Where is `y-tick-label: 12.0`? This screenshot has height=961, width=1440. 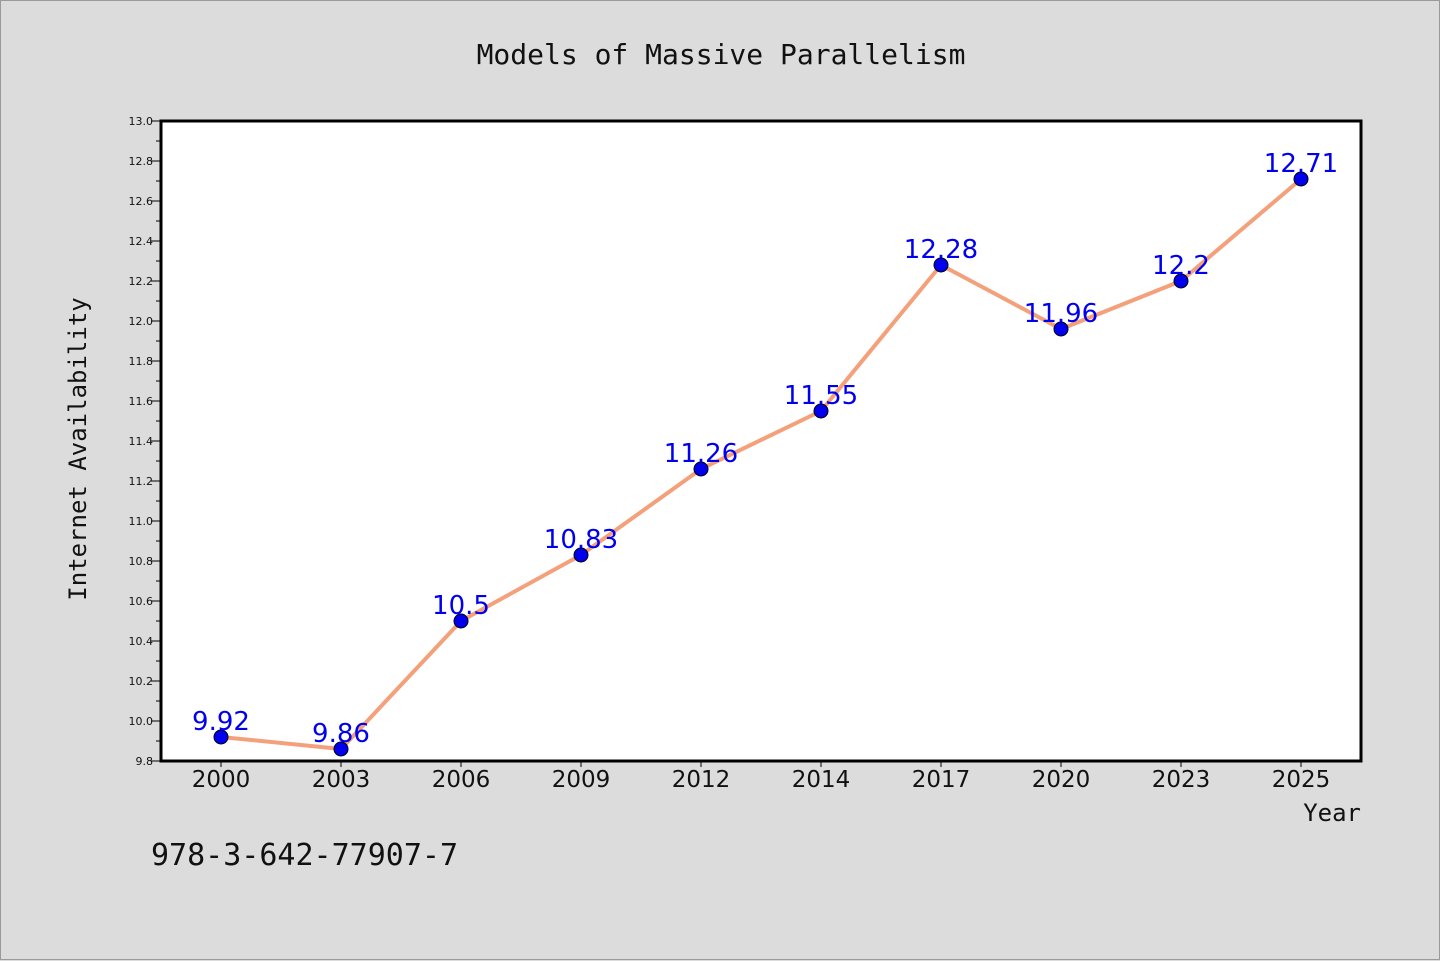
y-tick-label: 12.0 is located at coordinates (141, 321).